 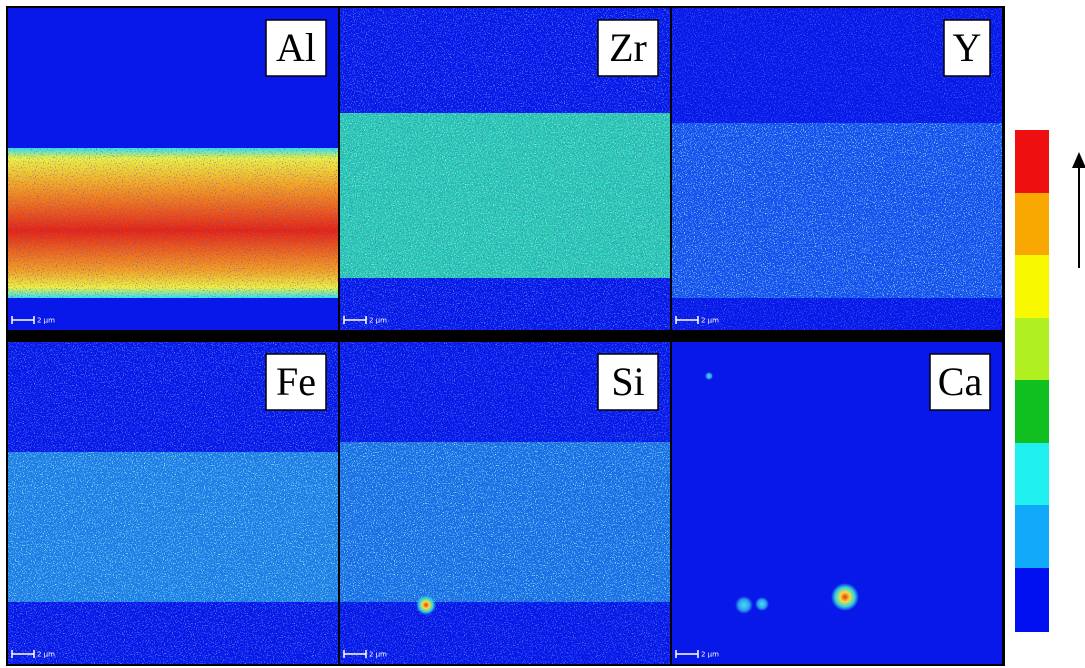 I want to click on element-label: Fe, so click(x=296, y=381).